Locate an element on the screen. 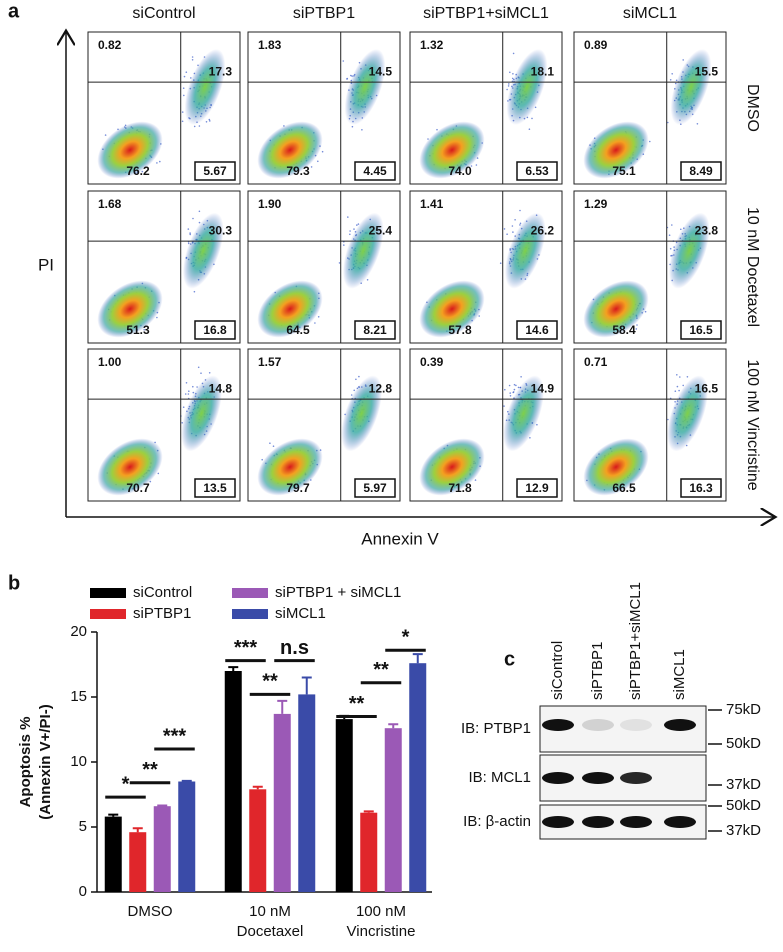 This screenshot has height=952, width=783. quadrant-value: 0.71 is located at coordinates (596, 362).